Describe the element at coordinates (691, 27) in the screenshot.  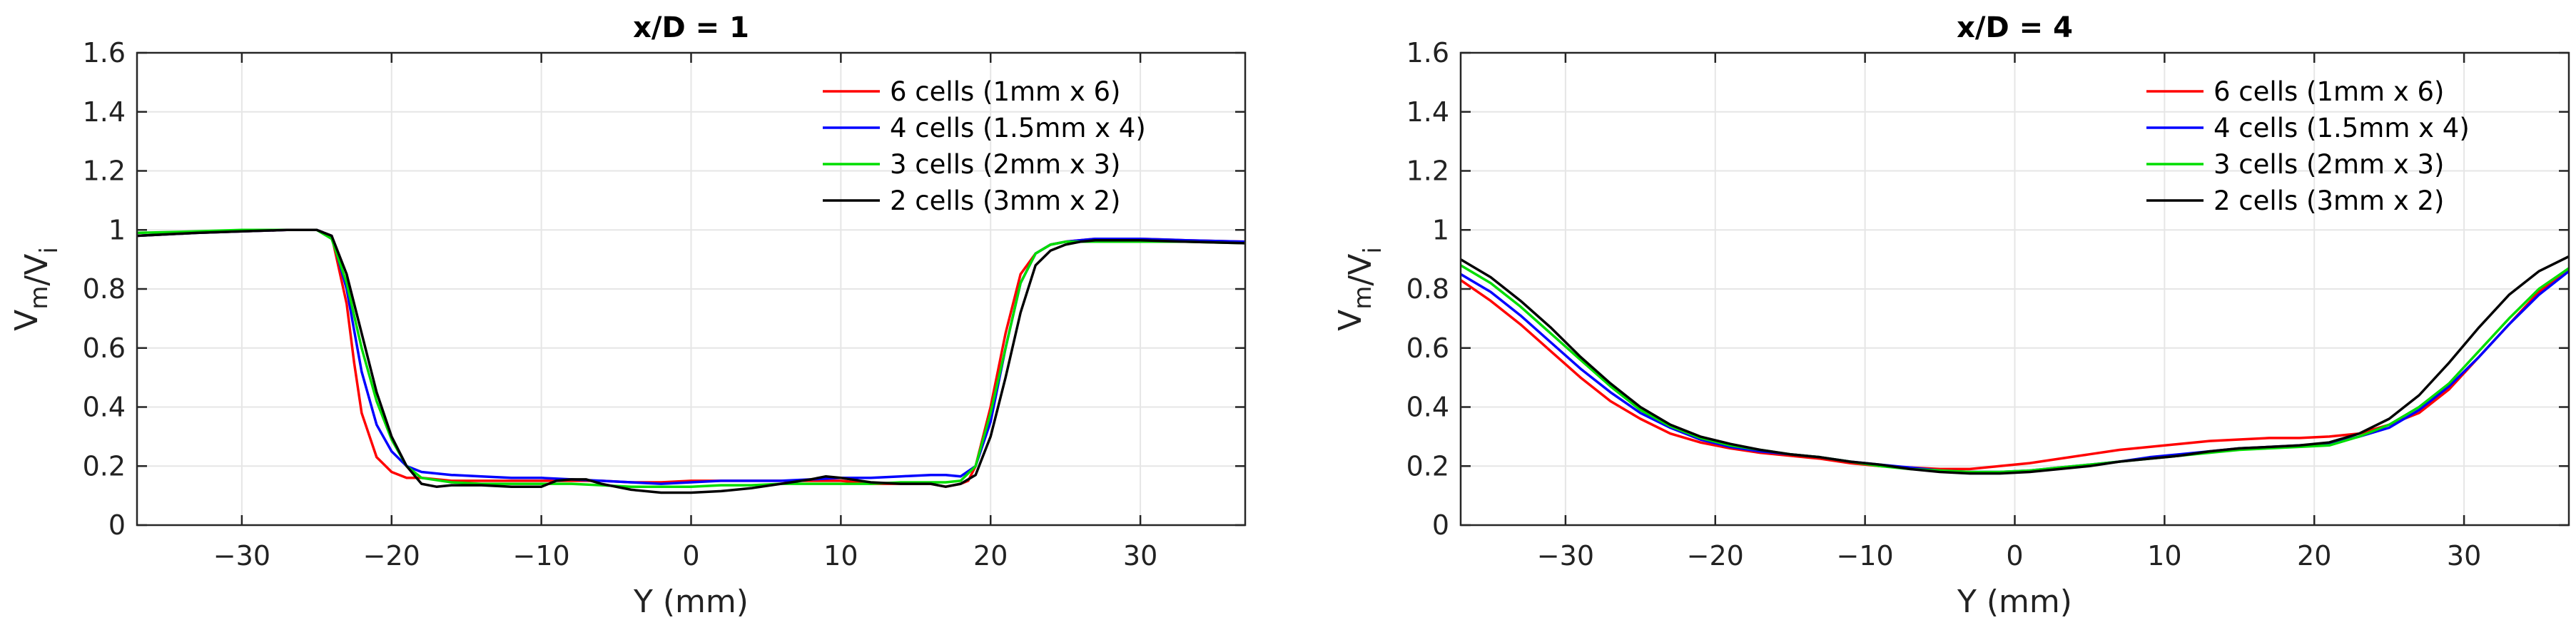
I see `chart-title: x/D = 1` at that location.